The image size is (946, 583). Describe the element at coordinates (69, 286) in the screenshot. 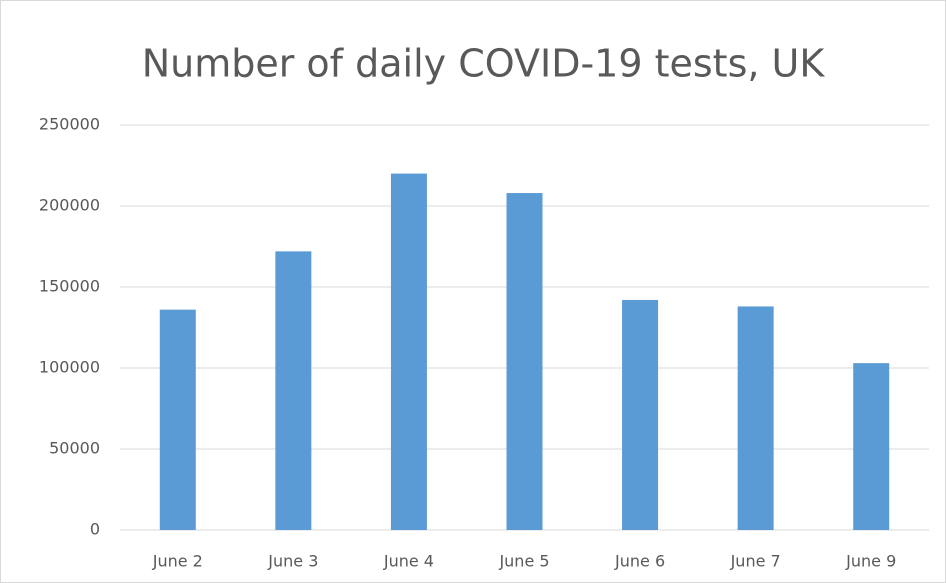

I see `y-tick-label: 150000` at that location.